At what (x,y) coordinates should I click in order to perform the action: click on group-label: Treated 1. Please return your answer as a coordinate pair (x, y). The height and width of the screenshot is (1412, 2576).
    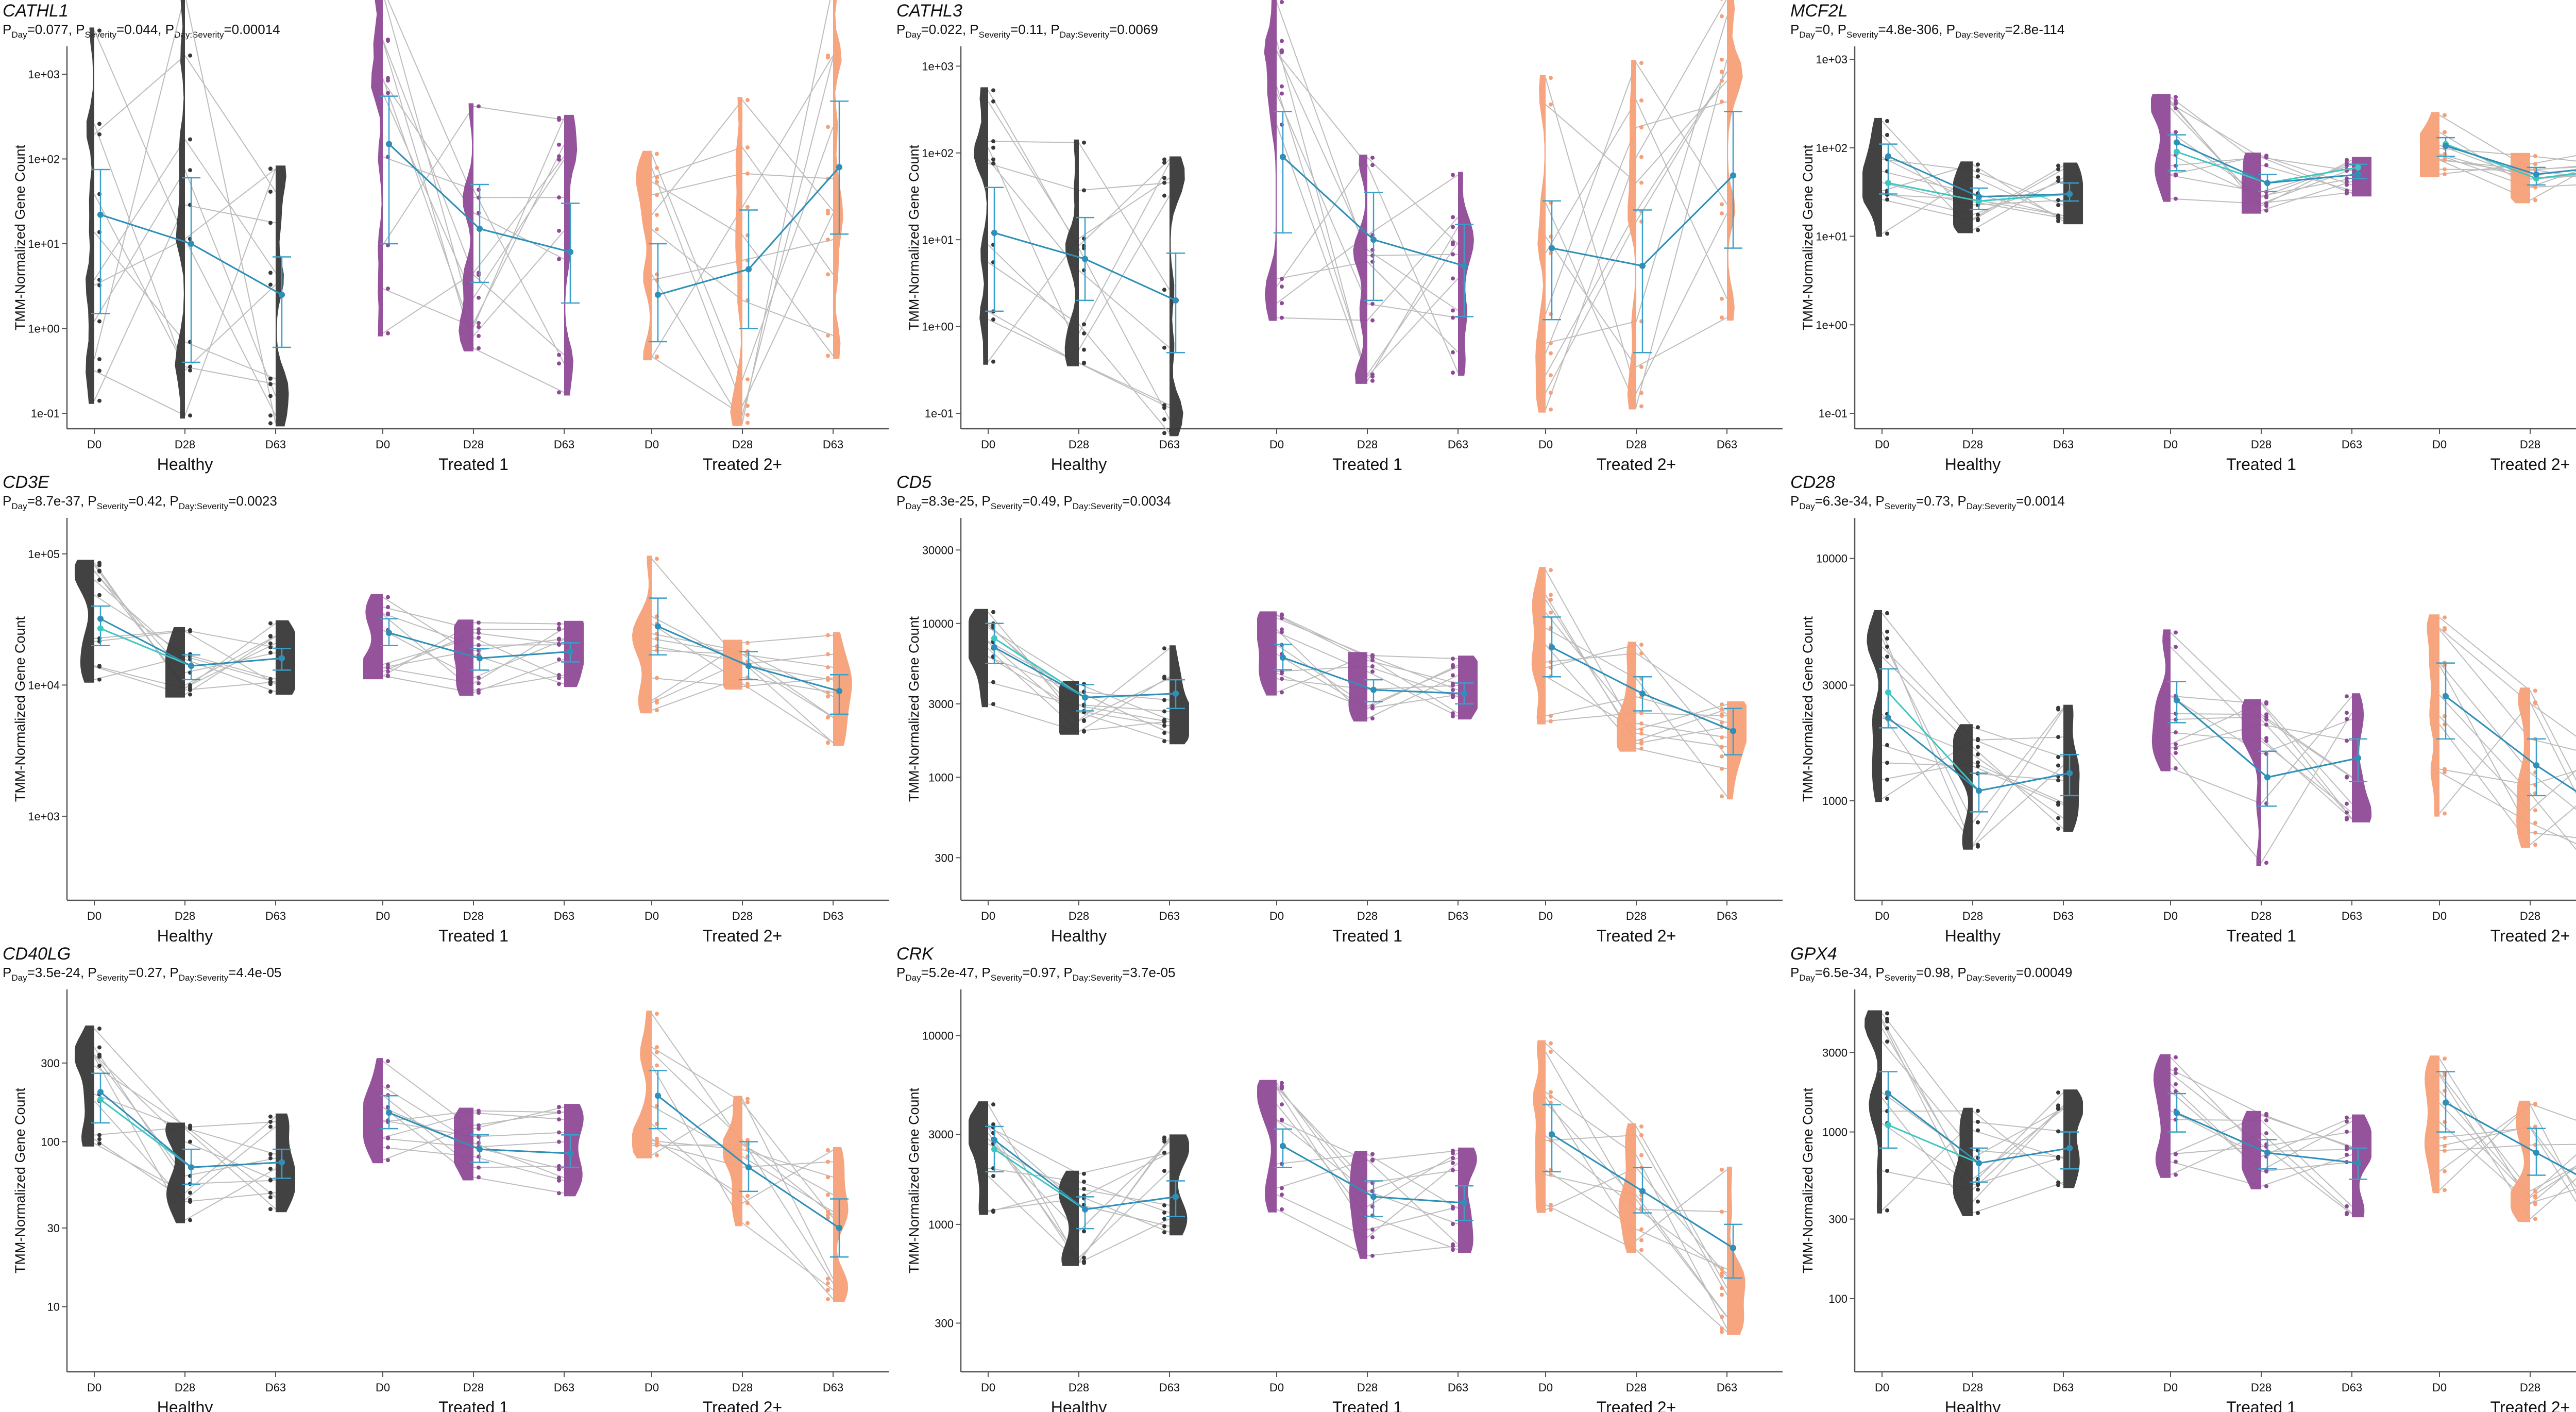
    Looking at the image, I should click on (1367, 936).